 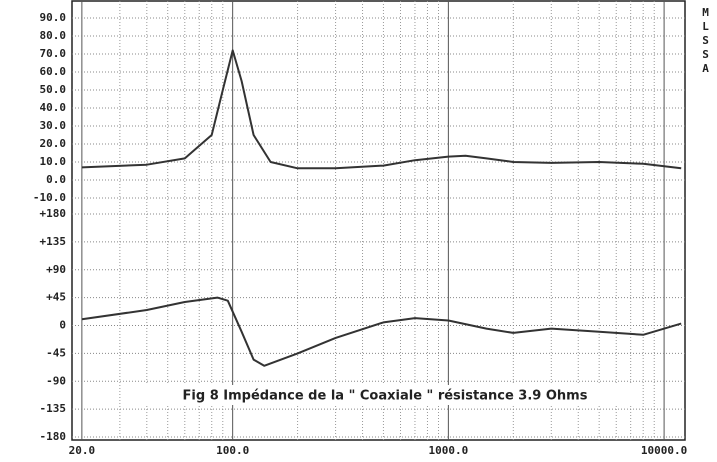 I want to click on y-tick-label: 60.0, so click(x=53, y=71).